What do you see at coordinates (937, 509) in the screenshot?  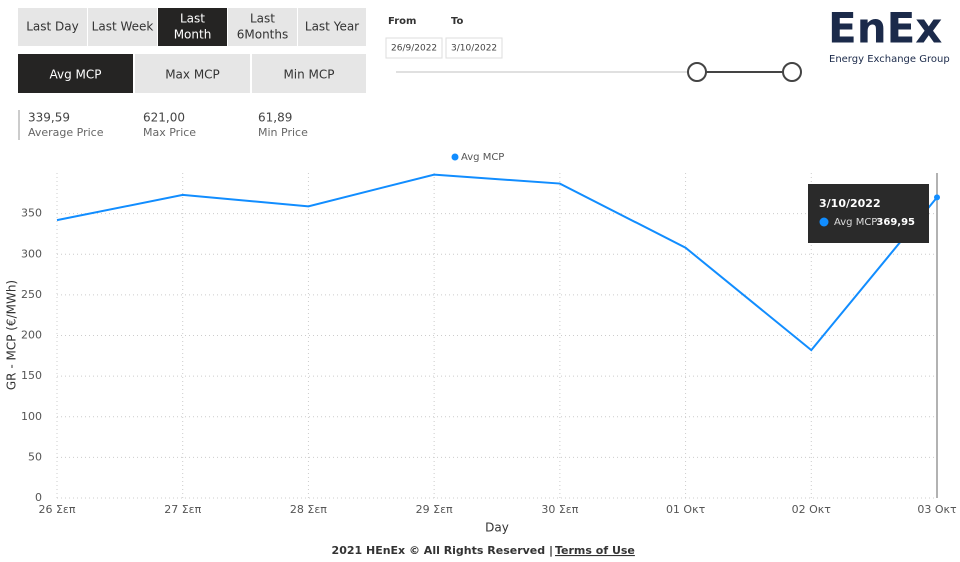 I see `x-tick-label: 03 Οκτ` at bounding box center [937, 509].